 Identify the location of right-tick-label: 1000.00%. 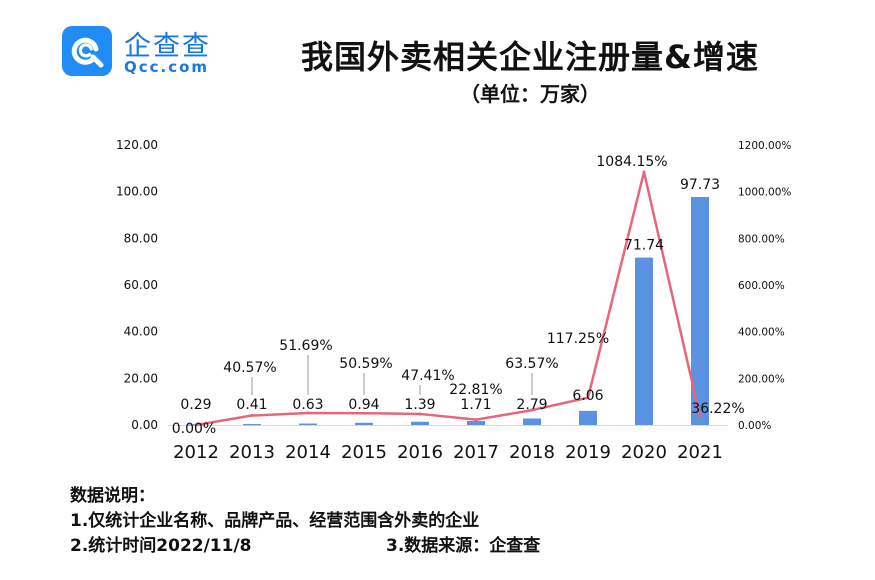
(764, 193).